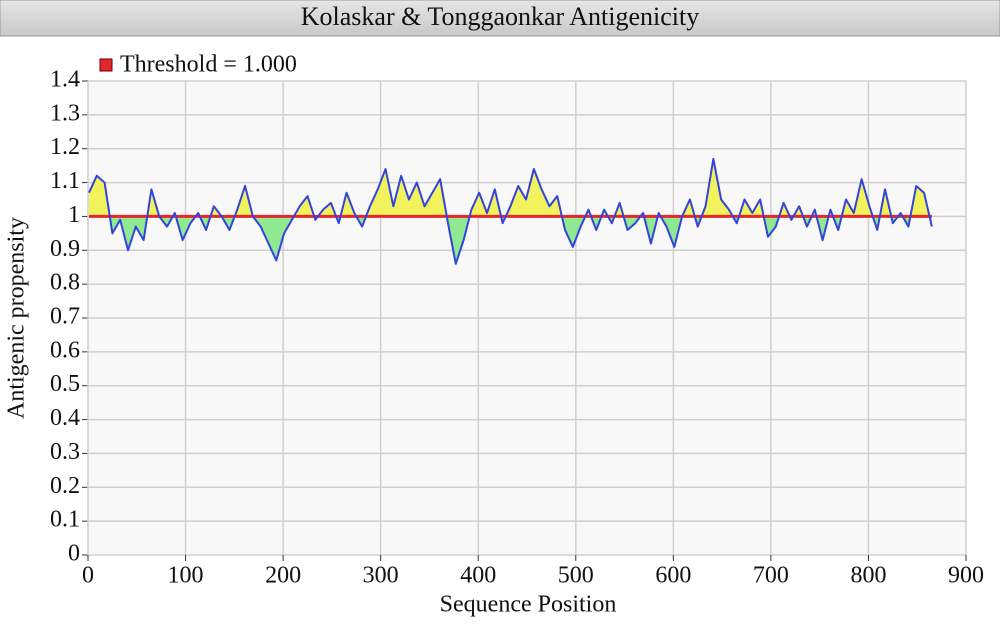  I want to click on y-tick-label: 0.1, so click(65, 520).